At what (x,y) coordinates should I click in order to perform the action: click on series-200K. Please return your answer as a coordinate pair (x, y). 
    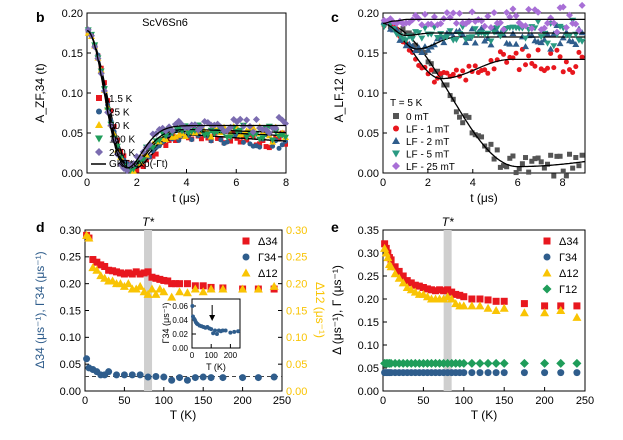
    Looking at the image, I should click on (187, 100).